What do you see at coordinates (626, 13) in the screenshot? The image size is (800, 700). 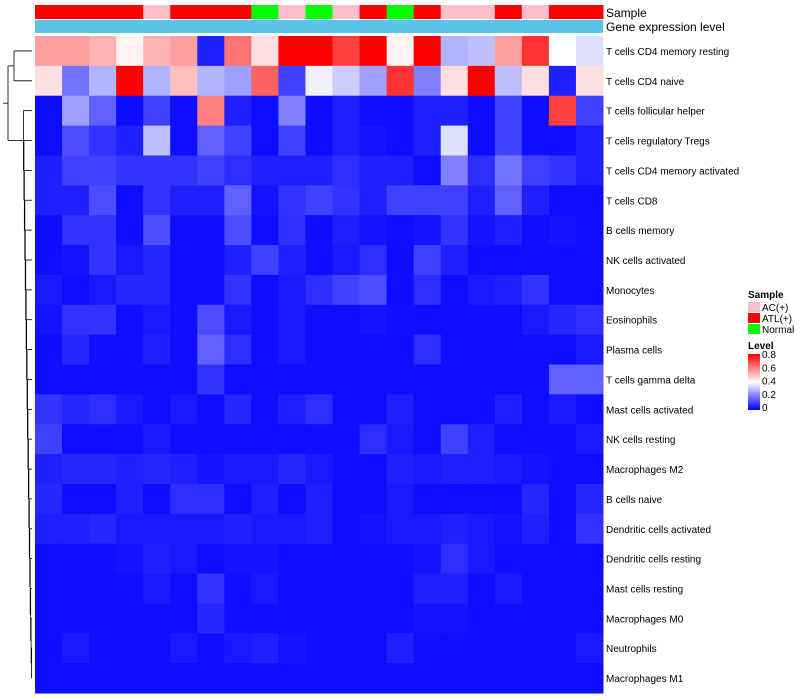 I see `annotation-label-sample: Sample` at bounding box center [626, 13].